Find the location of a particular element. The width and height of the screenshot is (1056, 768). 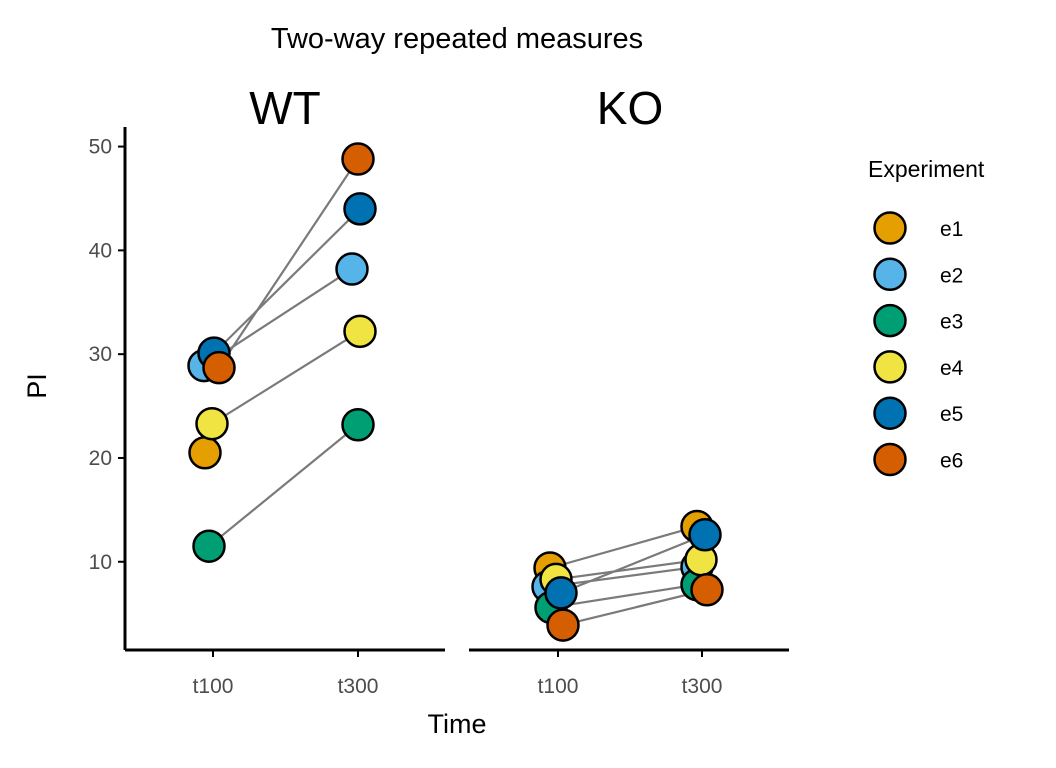

point-wt-e6-t100 is located at coordinates (219, 367).